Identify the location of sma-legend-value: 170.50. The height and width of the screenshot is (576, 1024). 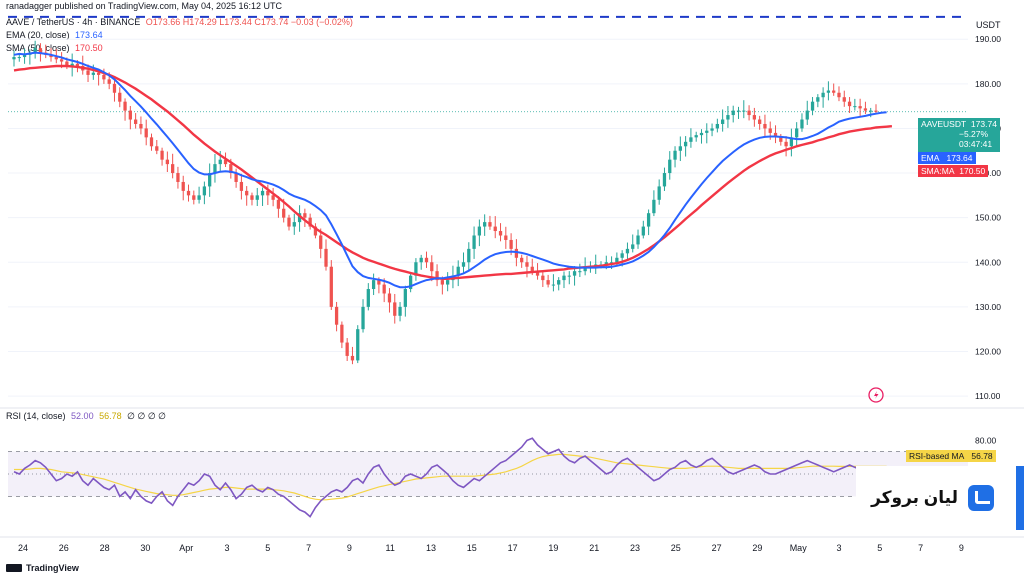
(89, 48).